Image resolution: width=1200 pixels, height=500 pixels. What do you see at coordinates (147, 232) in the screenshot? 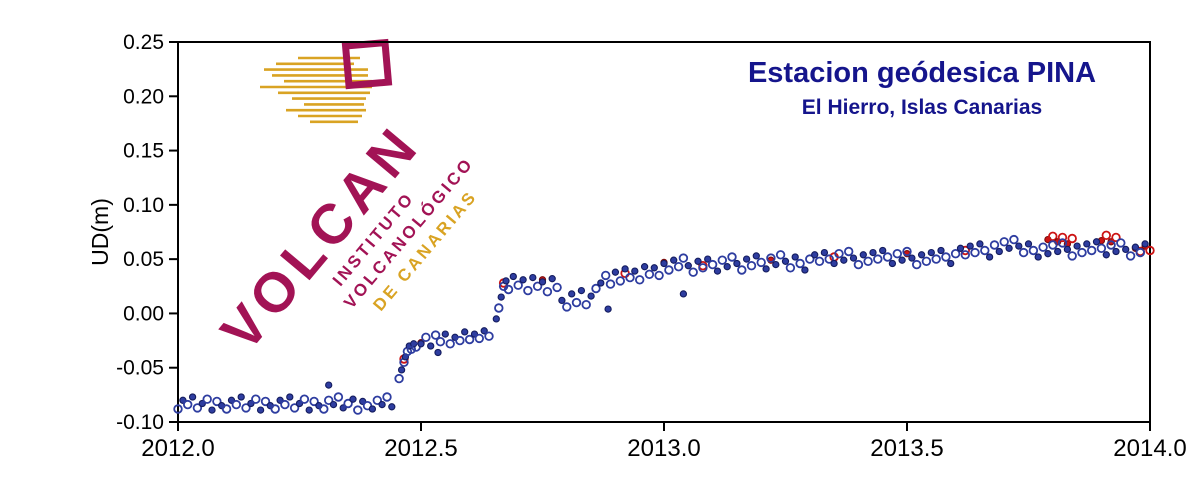
I see `y-axis-ticks: -0.10 -0.05 0.00 0.05 0.10 0.15 0.20 0.25` at bounding box center [147, 232].